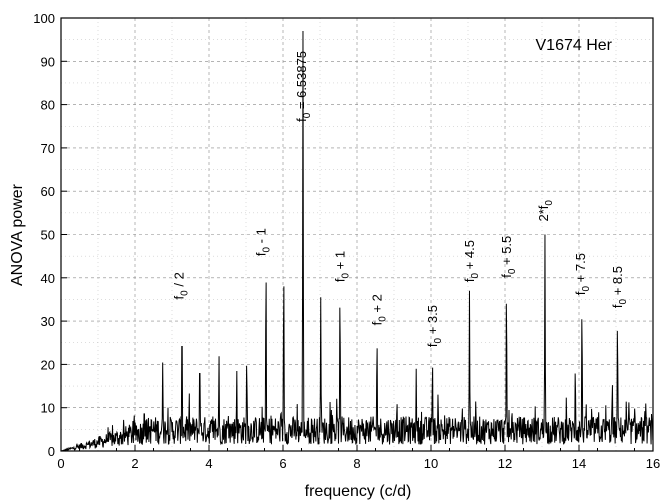 The height and width of the screenshot is (501, 662). What do you see at coordinates (48, 191) in the screenshot?
I see `y-tick-label: 60` at bounding box center [48, 191].